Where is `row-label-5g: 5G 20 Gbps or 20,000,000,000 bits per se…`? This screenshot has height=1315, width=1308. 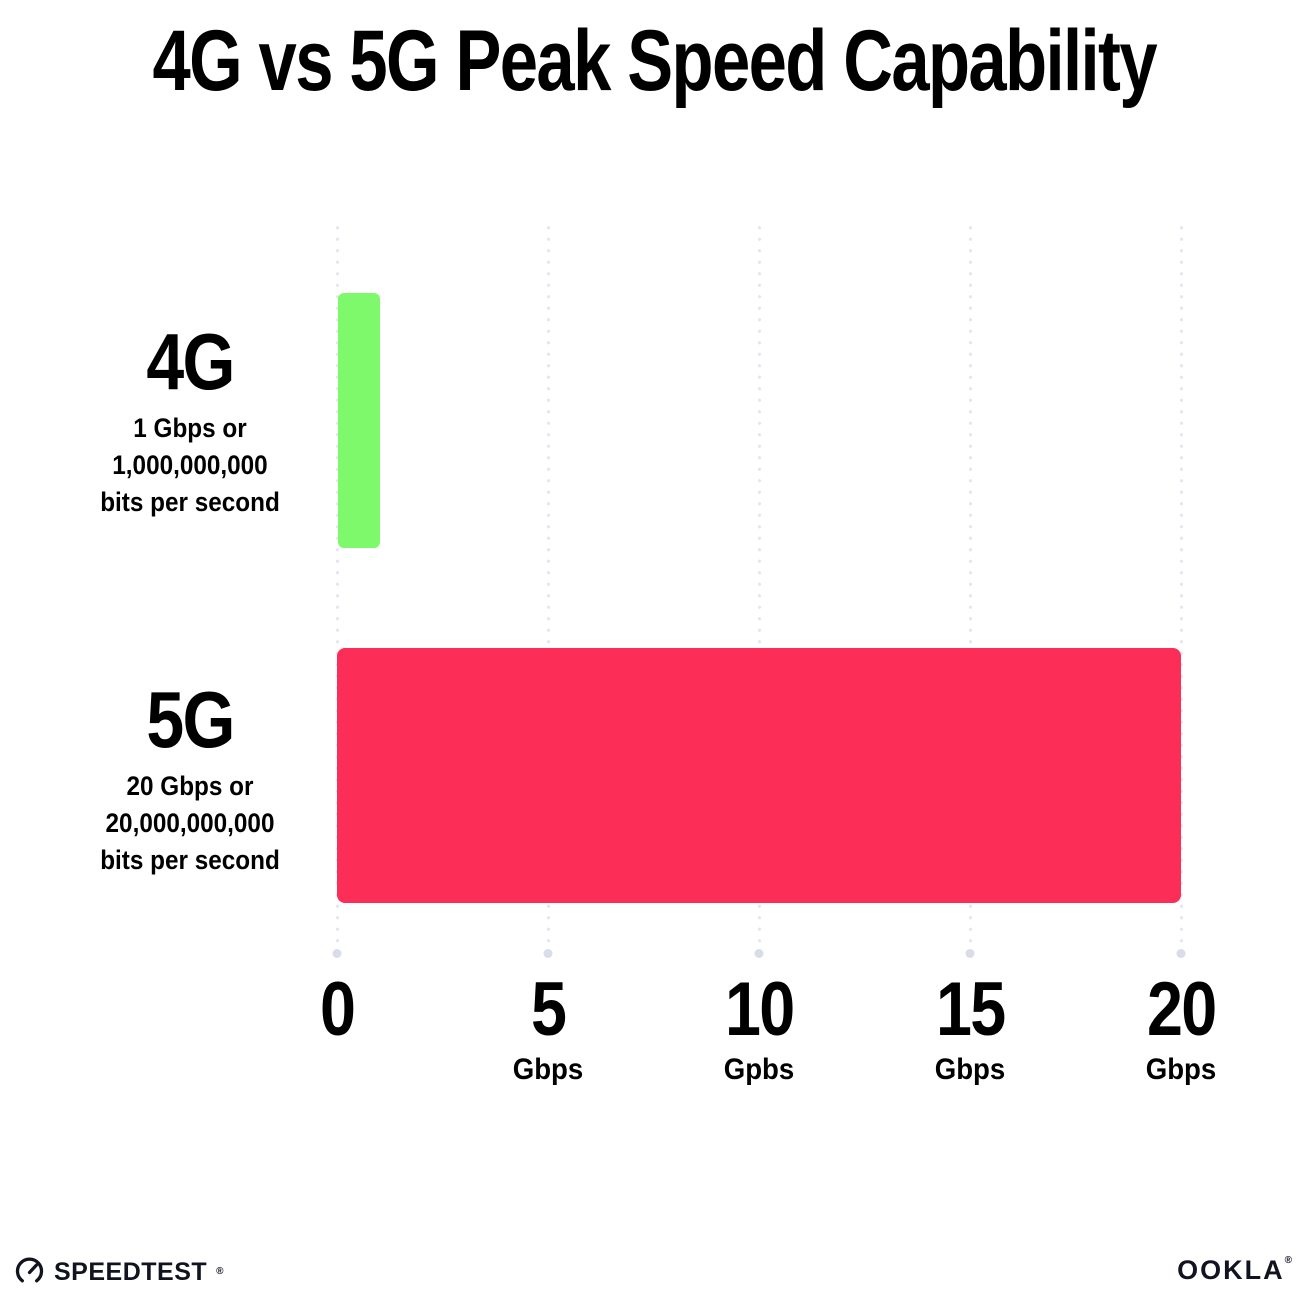
row-label-5g: 5G 20 Gbps or 20,000,000,000 bits per se… is located at coordinates (190, 779).